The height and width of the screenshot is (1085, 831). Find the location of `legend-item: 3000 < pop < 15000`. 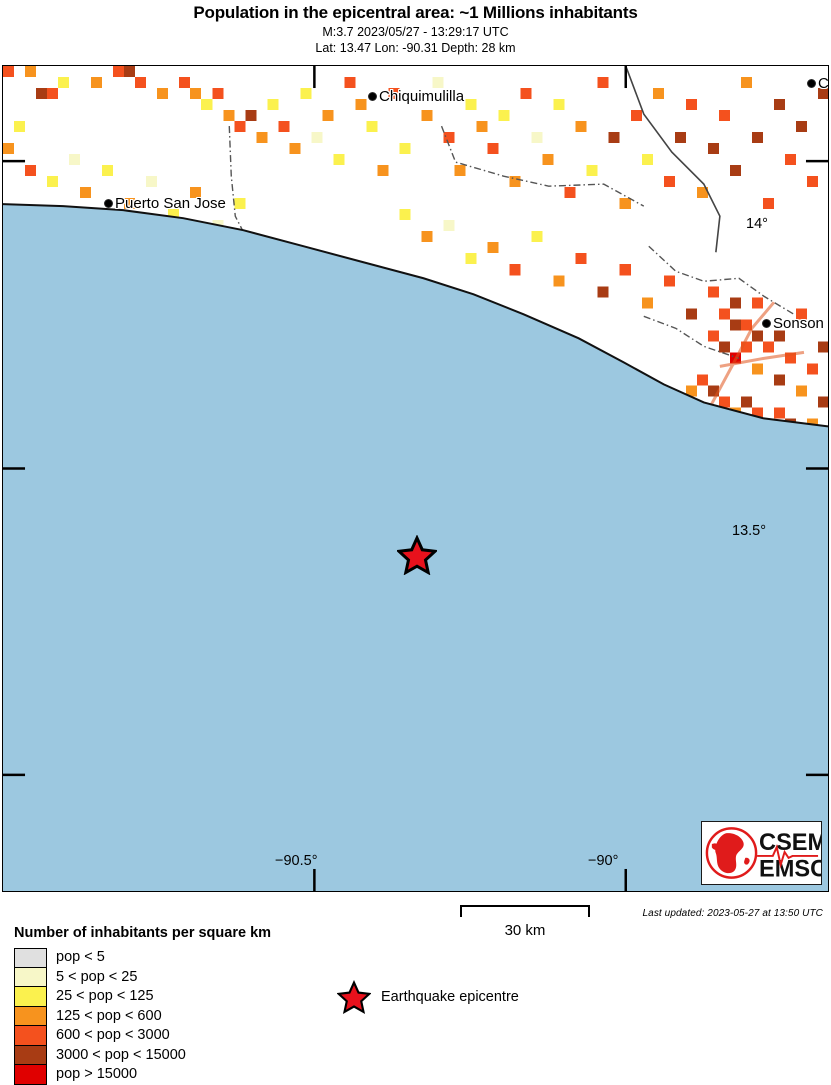

legend-item: 3000 < pop < 15000 is located at coordinates (100, 1055).